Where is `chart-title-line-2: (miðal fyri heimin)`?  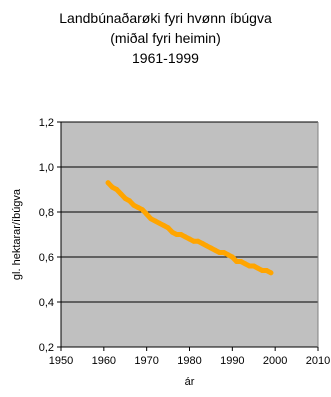
chart-title-line-2: (miðal fyri heimin) is located at coordinates (165, 38).